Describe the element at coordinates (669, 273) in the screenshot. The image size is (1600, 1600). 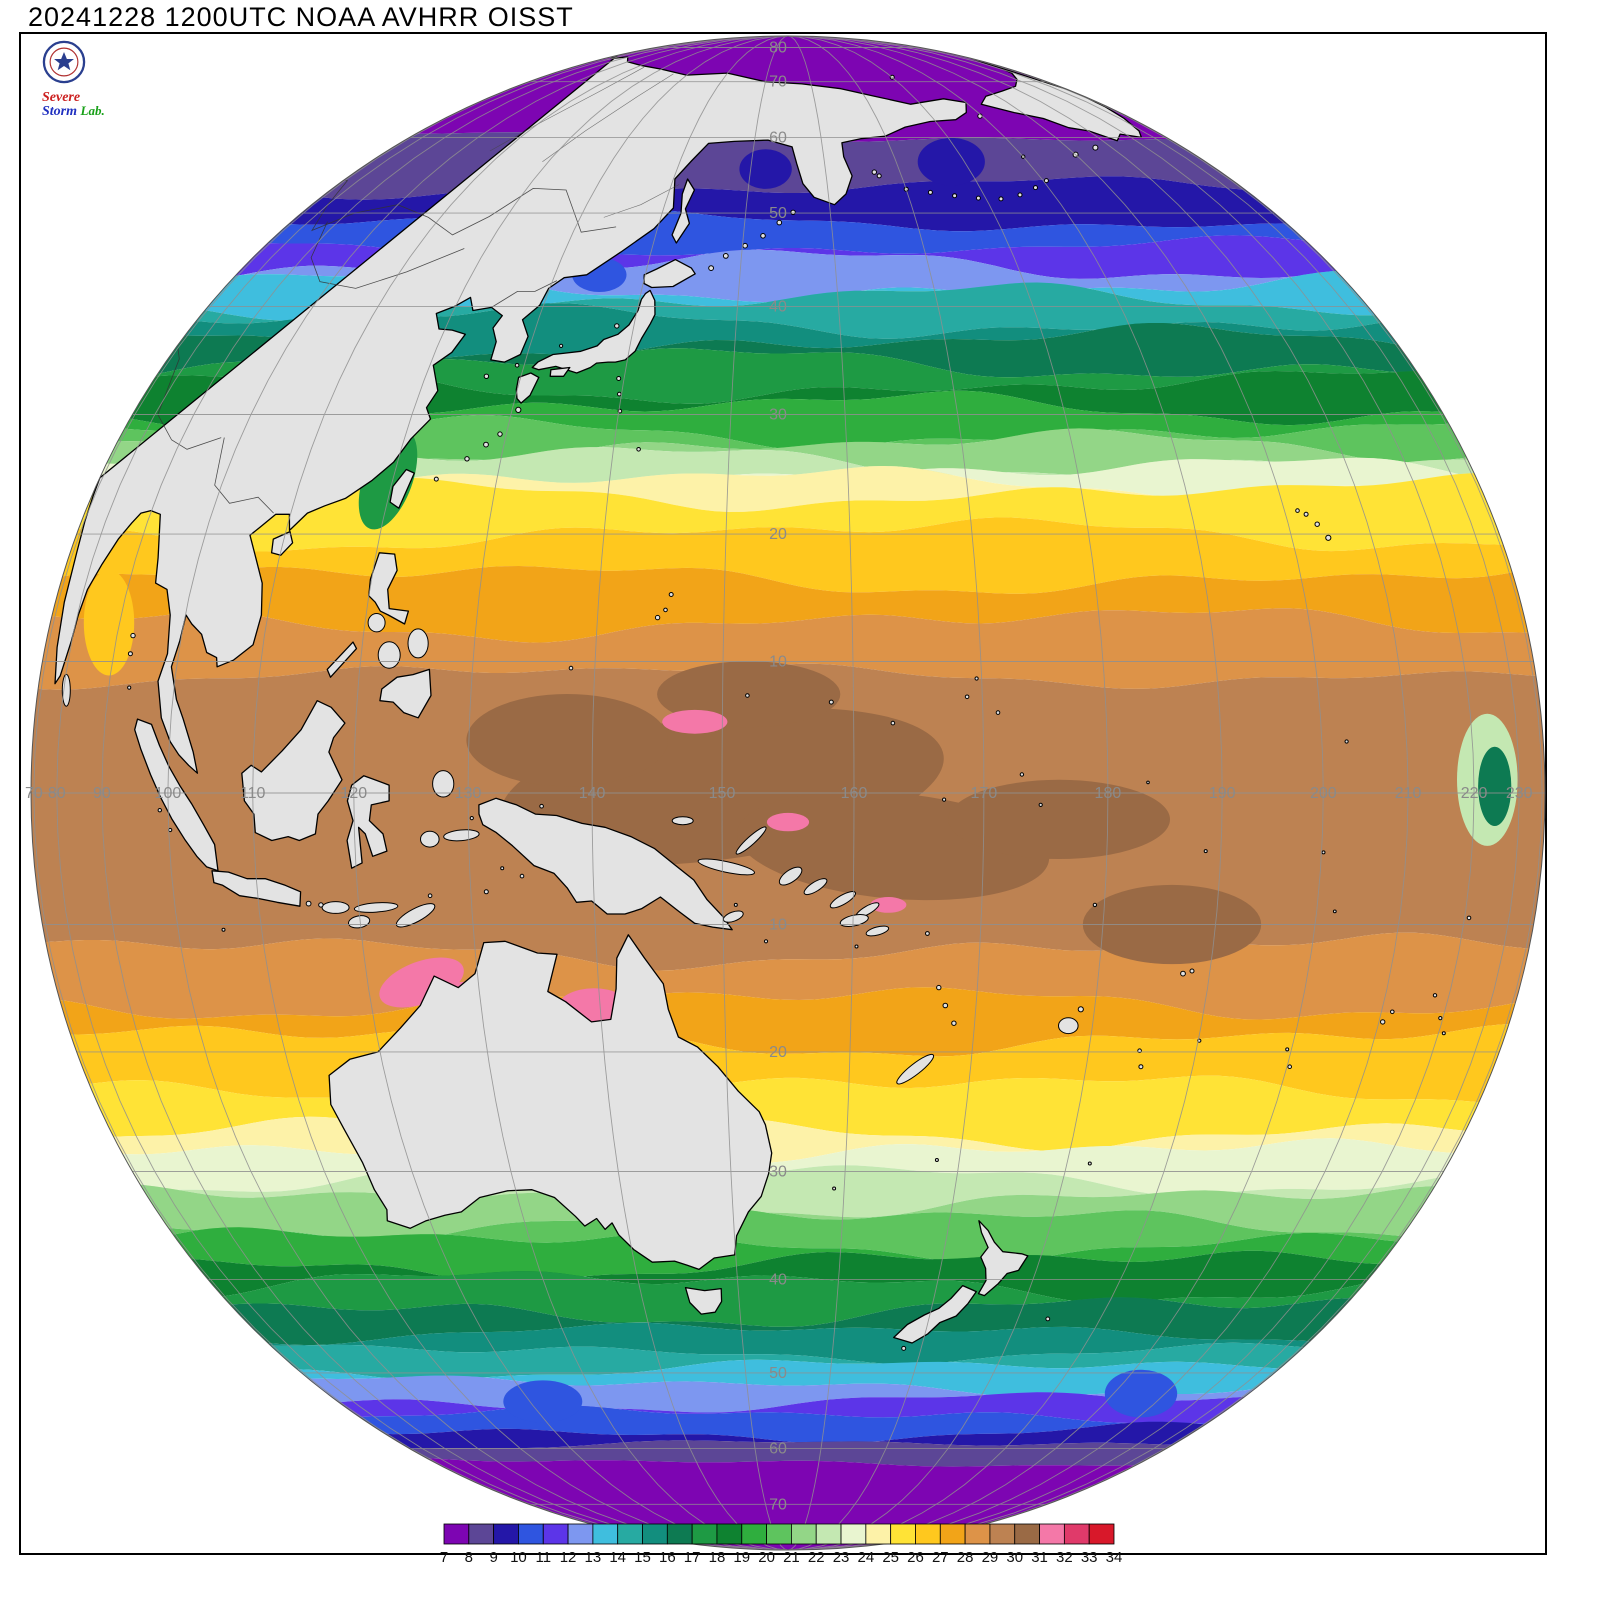
I see `land-hokkaido` at that location.